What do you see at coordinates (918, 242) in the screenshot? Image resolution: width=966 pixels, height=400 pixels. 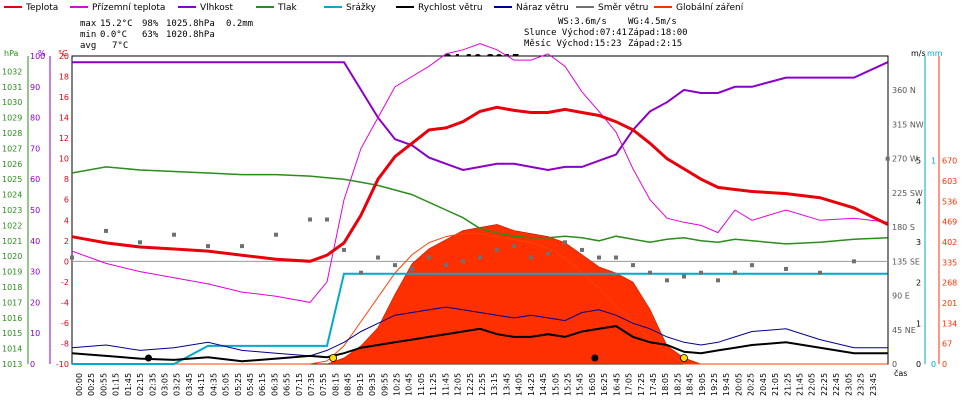 I see `ms-tick: 3` at bounding box center [918, 242].